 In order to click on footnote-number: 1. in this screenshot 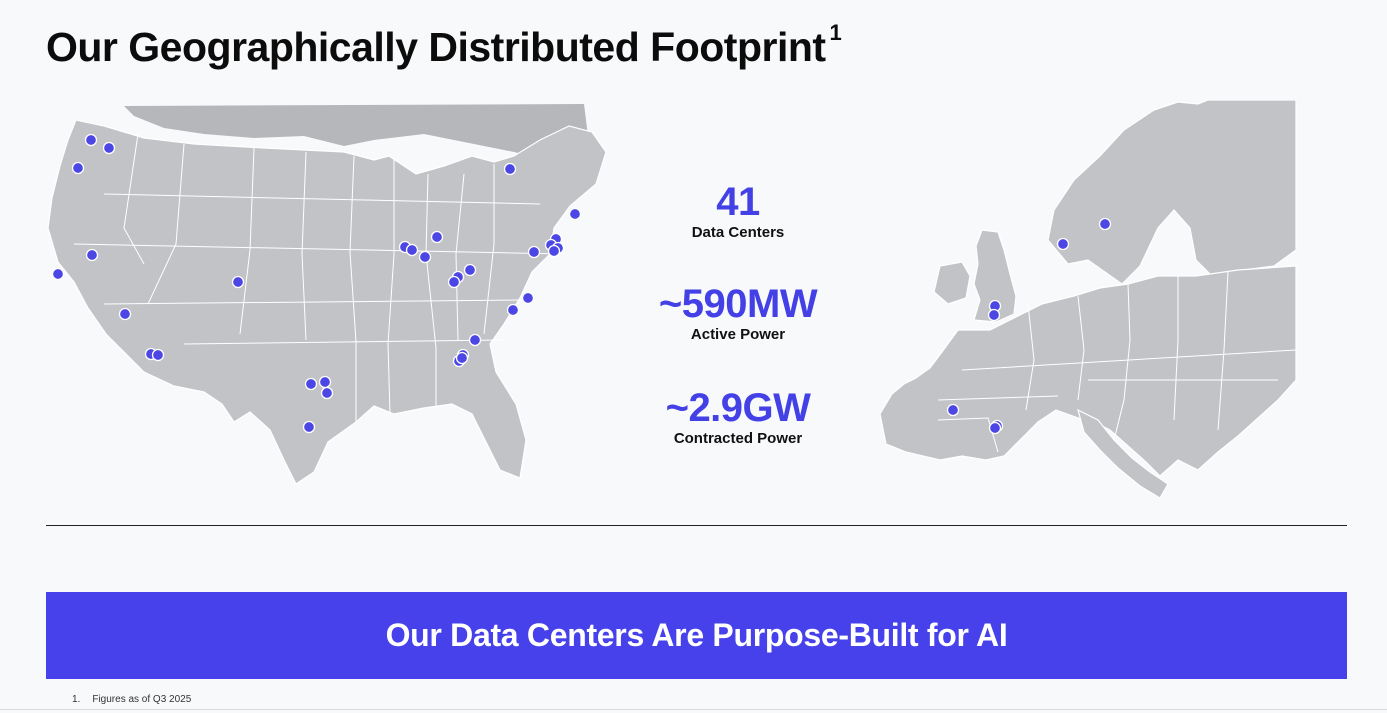, I will do `click(76, 699)`.